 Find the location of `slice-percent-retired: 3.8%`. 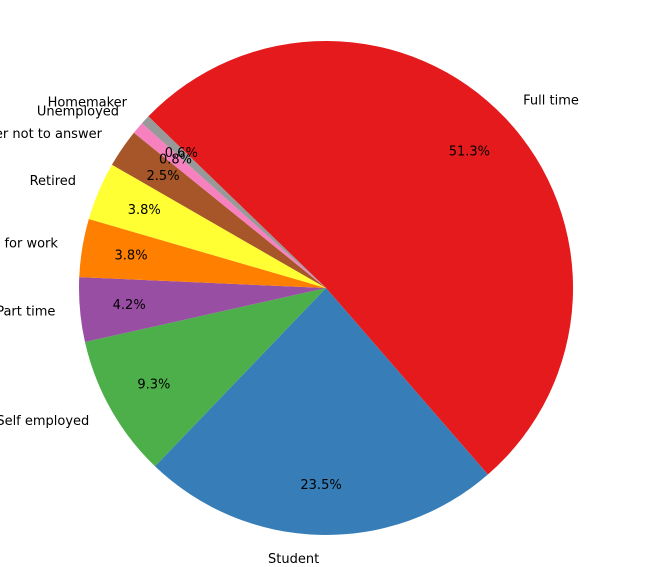

slice-percent-retired: 3.8% is located at coordinates (144, 210).